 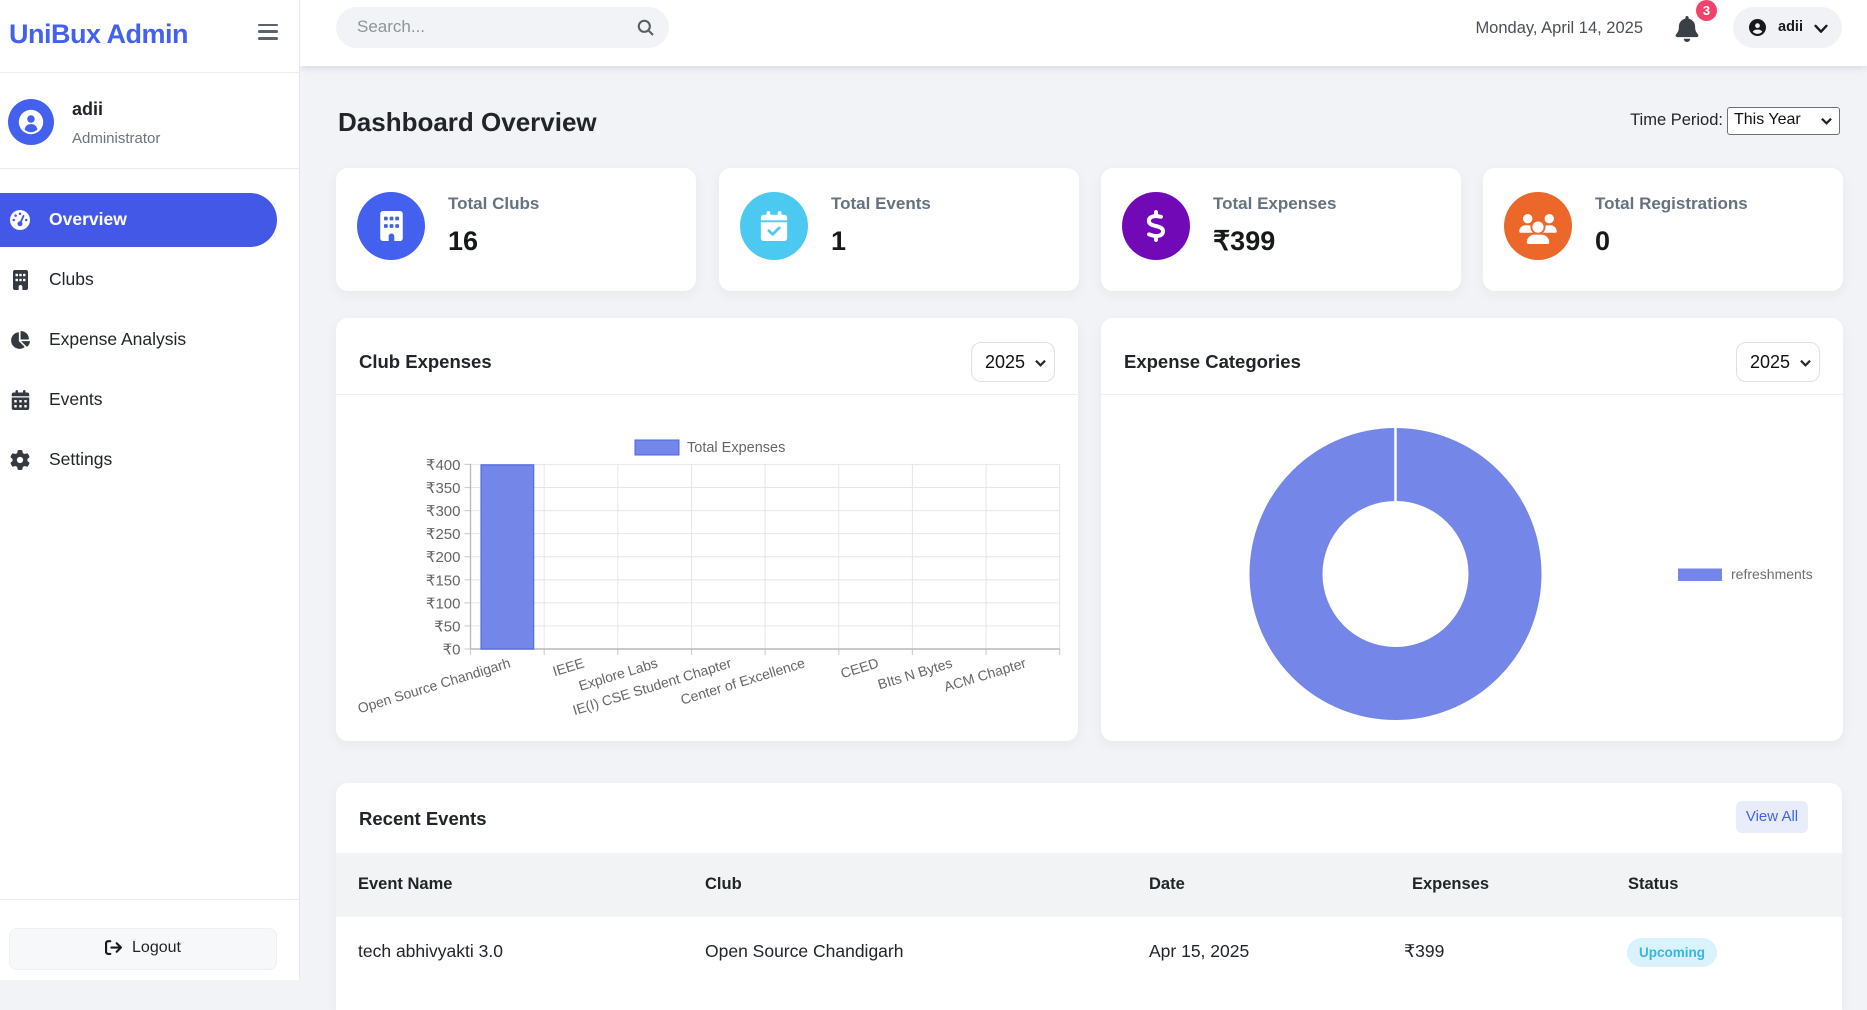 I want to click on svg-text: CEED, so click(x=860, y=668).